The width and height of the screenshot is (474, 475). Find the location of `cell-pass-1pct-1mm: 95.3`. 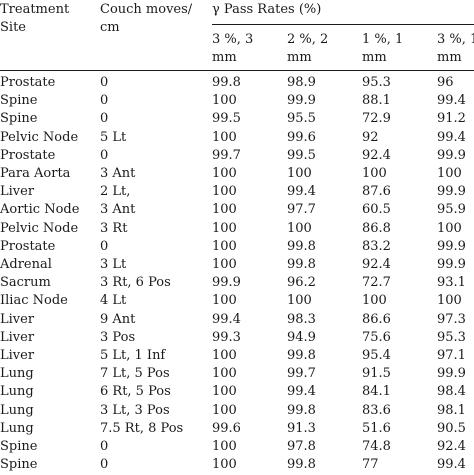

cell-pass-1pct-1mm: 95.3 is located at coordinates (376, 82).